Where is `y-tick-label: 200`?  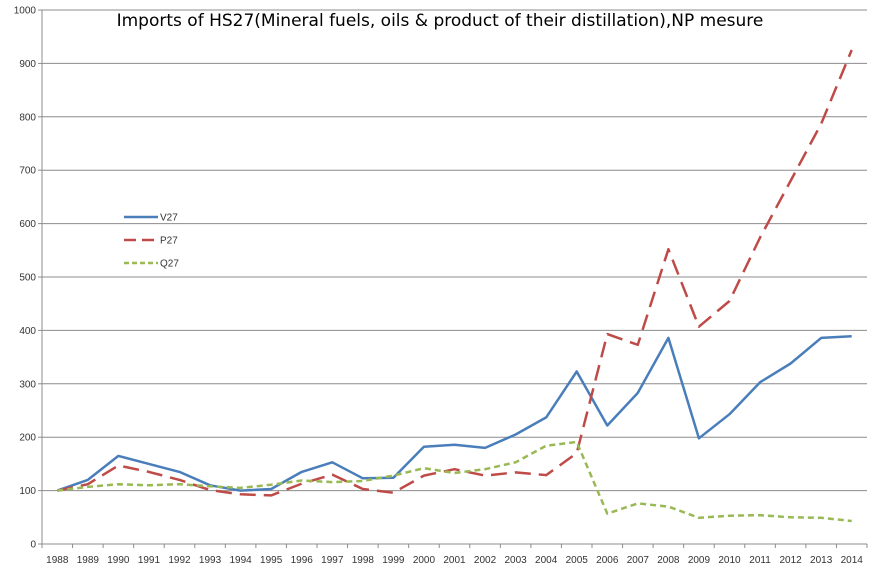
y-tick-label: 200 is located at coordinates (27, 438).